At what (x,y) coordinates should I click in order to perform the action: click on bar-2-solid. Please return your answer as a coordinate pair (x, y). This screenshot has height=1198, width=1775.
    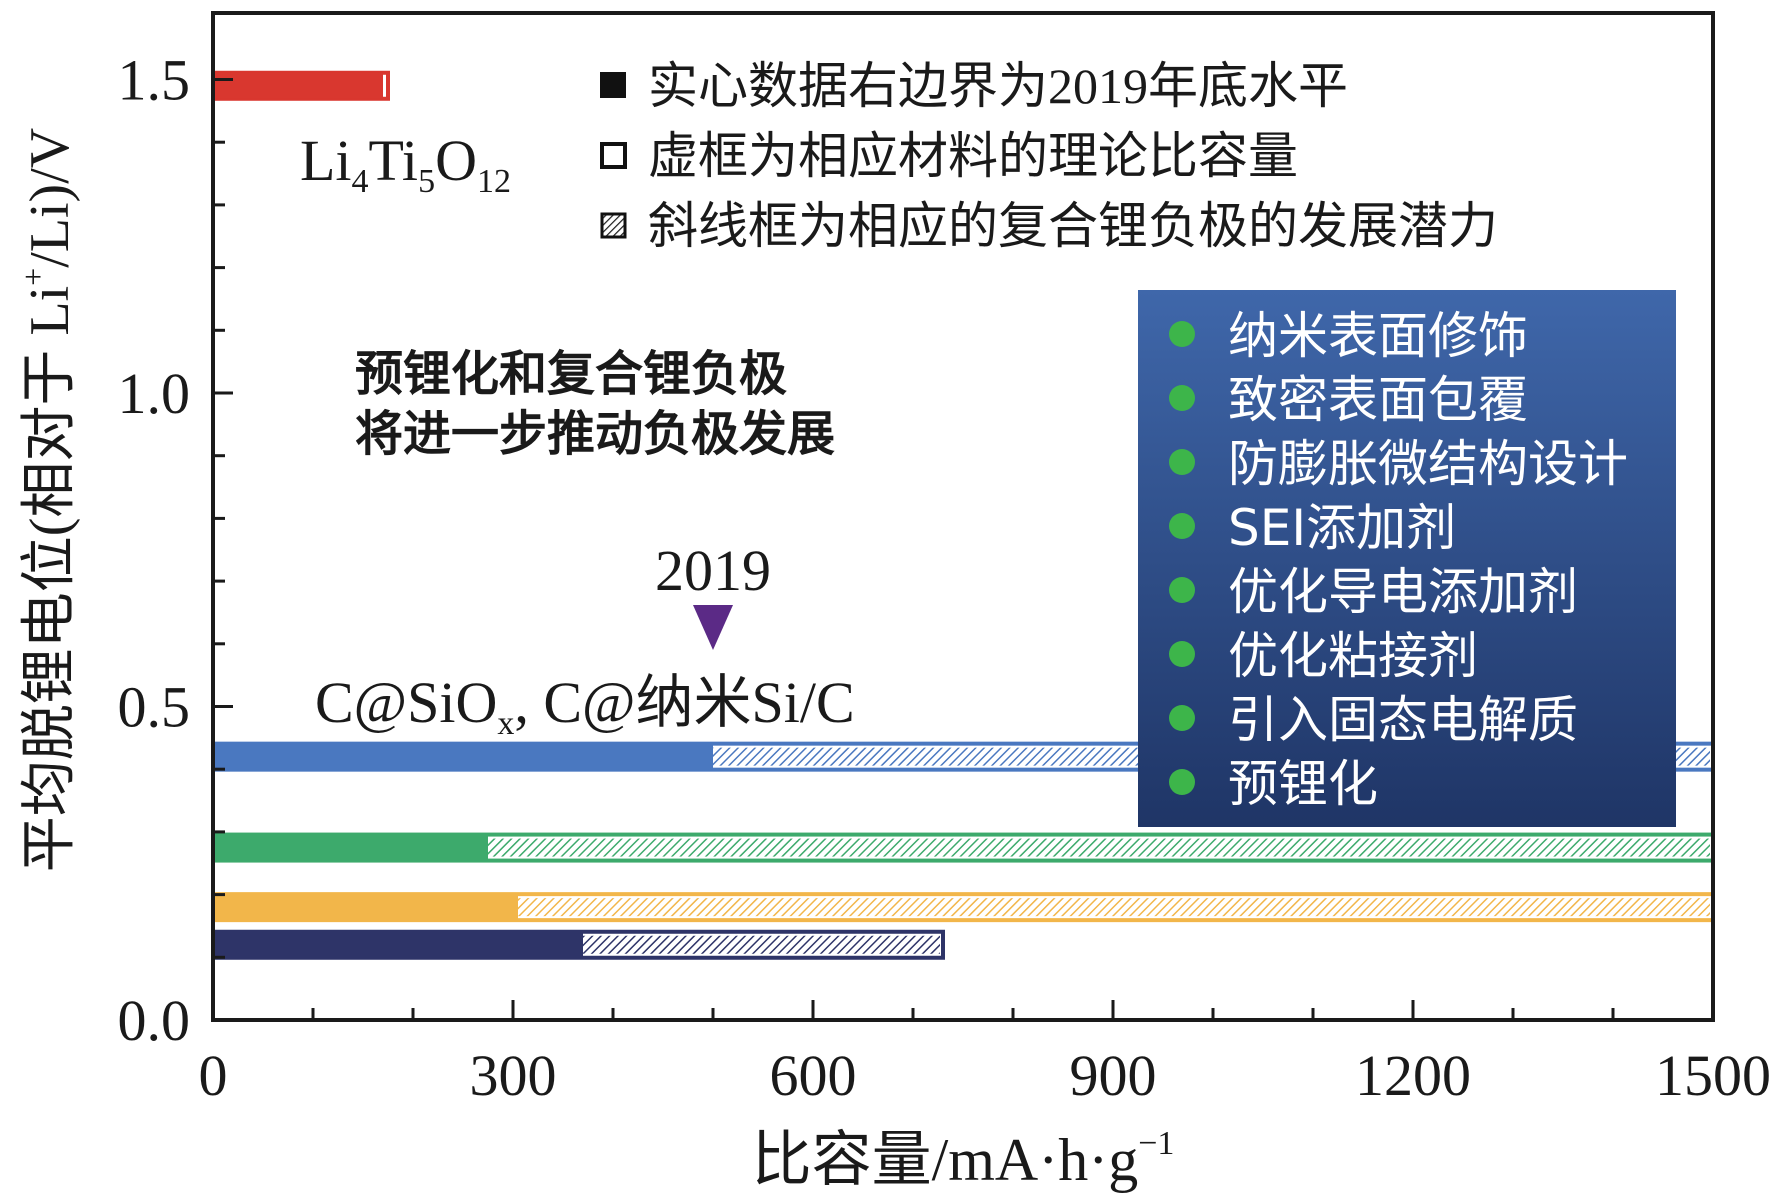
    Looking at the image, I should click on (350, 847).